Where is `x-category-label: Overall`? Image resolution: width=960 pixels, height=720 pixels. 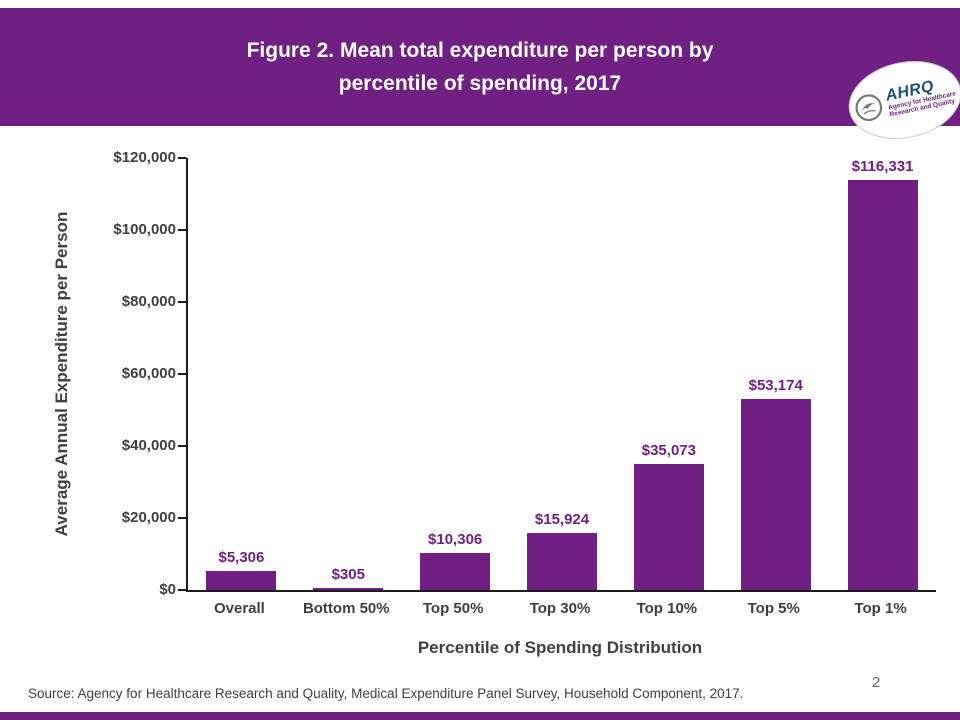 x-category-label: Overall is located at coordinates (239, 608).